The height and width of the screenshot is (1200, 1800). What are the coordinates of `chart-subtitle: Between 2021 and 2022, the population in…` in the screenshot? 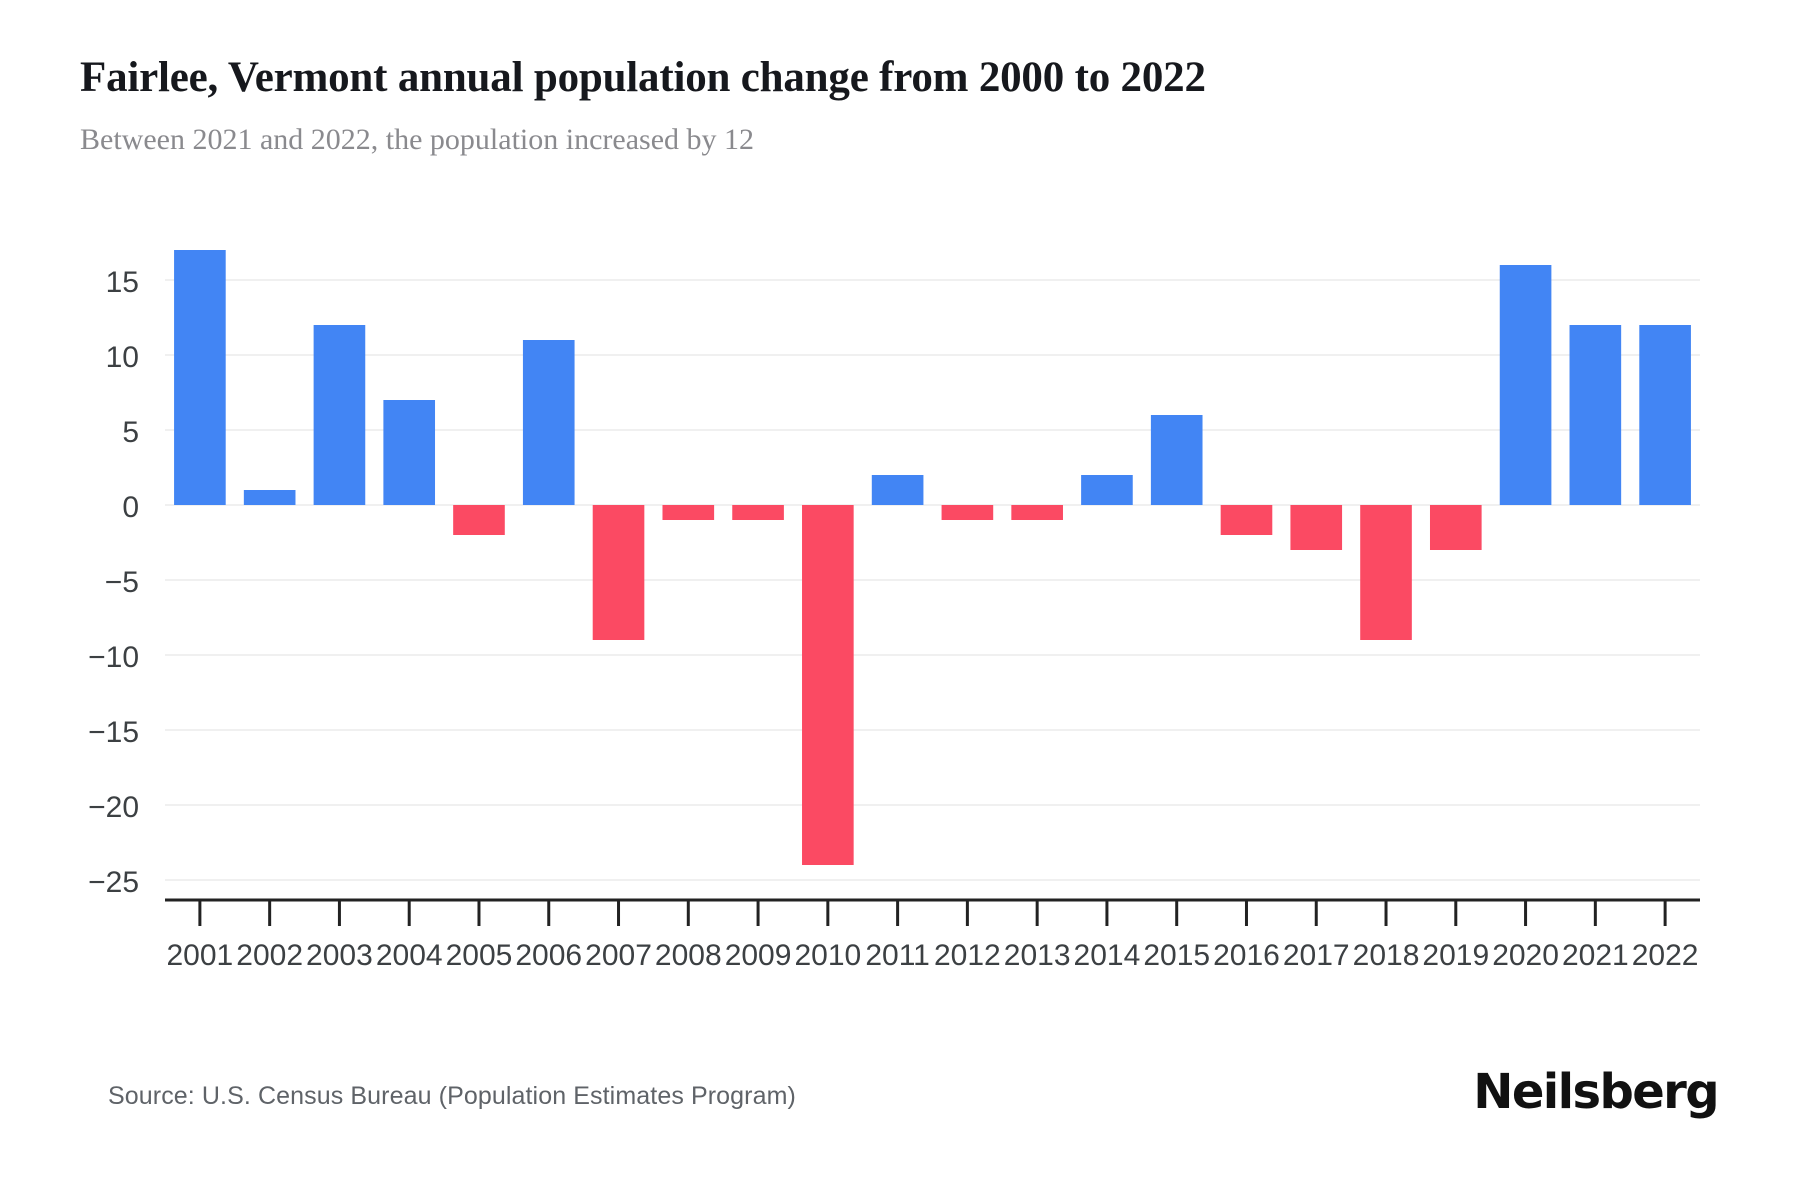 It's located at (417, 139).